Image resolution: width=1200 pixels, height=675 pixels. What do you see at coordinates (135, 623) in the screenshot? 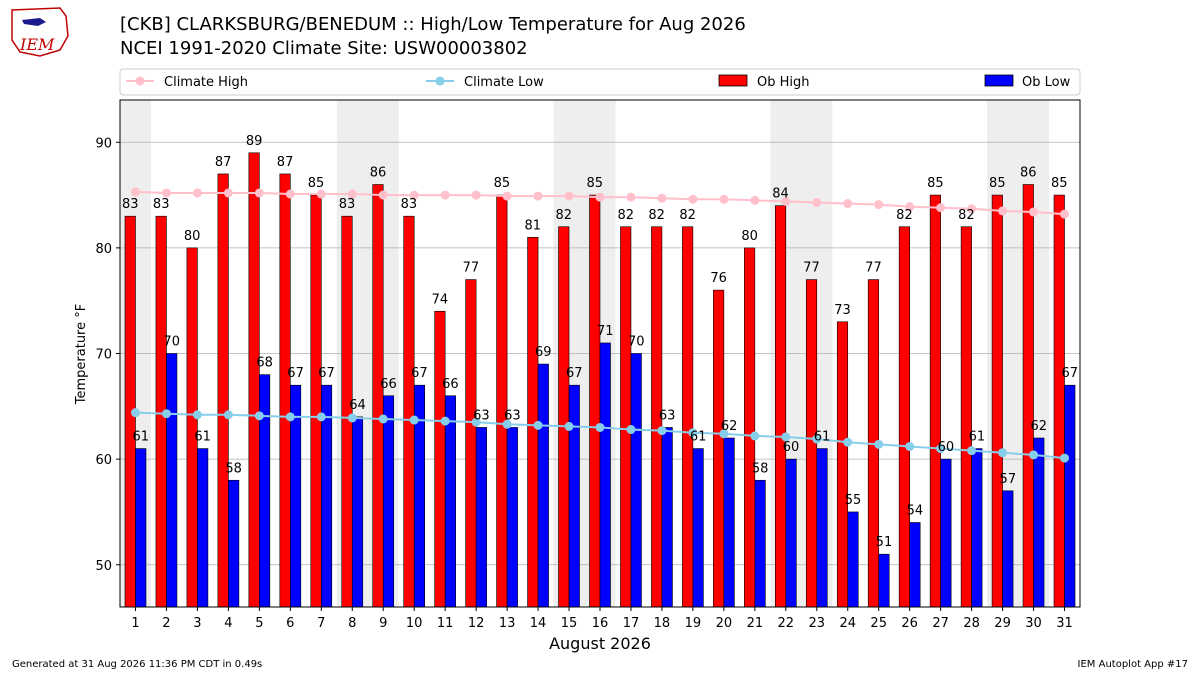
I see `x-tick-label-1: 1` at bounding box center [135, 623].